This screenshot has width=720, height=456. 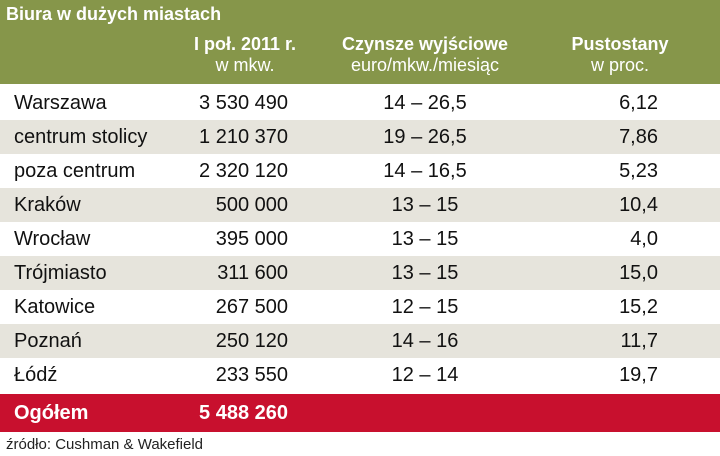 I want to click on table-row: Trójmiasto 311 600 13 – 15 15,0, so click(x=360, y=273).